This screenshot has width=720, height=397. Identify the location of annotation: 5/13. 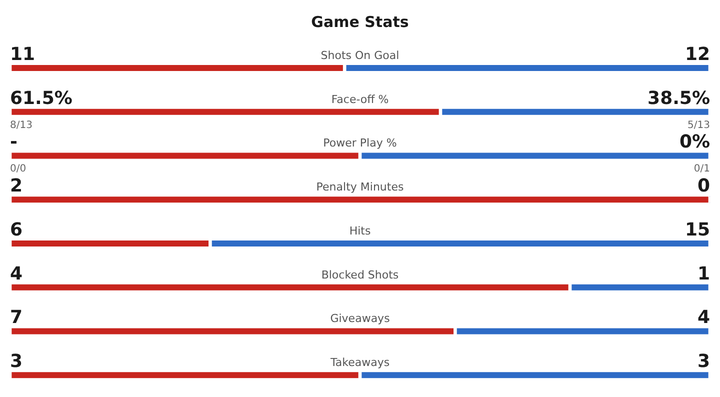
(699, 125).